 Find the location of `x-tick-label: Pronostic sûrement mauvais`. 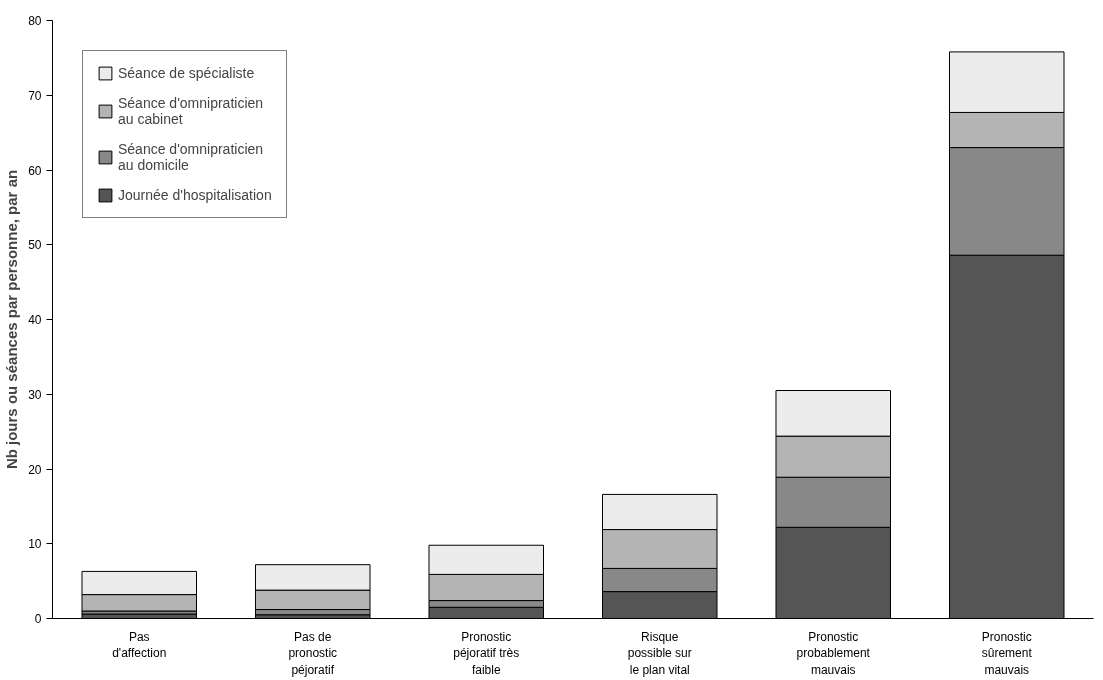

x-tick-label: Pronostic sûrement mauvais is located at coordinates (1007, 653).